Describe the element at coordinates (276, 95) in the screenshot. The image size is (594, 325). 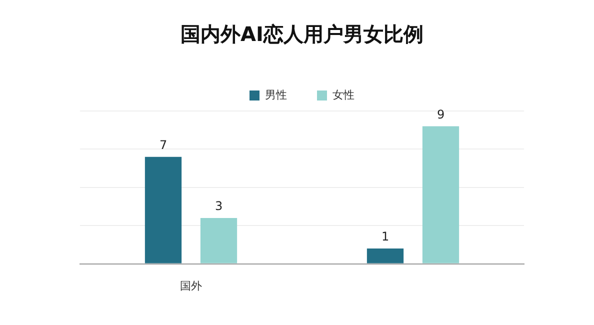
I see `legend-label: 男性` at that location.